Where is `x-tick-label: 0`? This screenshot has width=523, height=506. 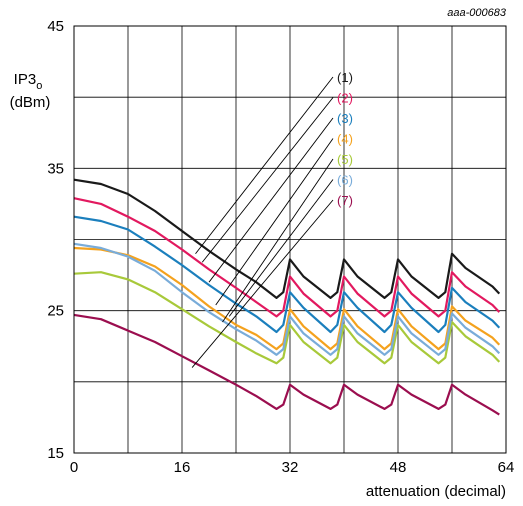
x-tick-label: 0 is located at coordinates (74, 467).